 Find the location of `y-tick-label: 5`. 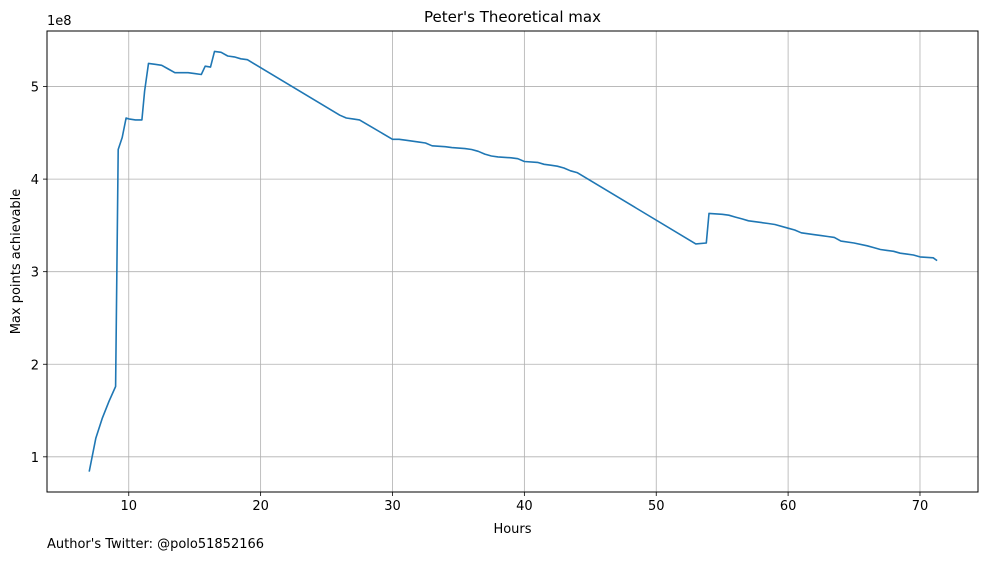

y-tick-label: 5 is located at coordinates (35, 88).